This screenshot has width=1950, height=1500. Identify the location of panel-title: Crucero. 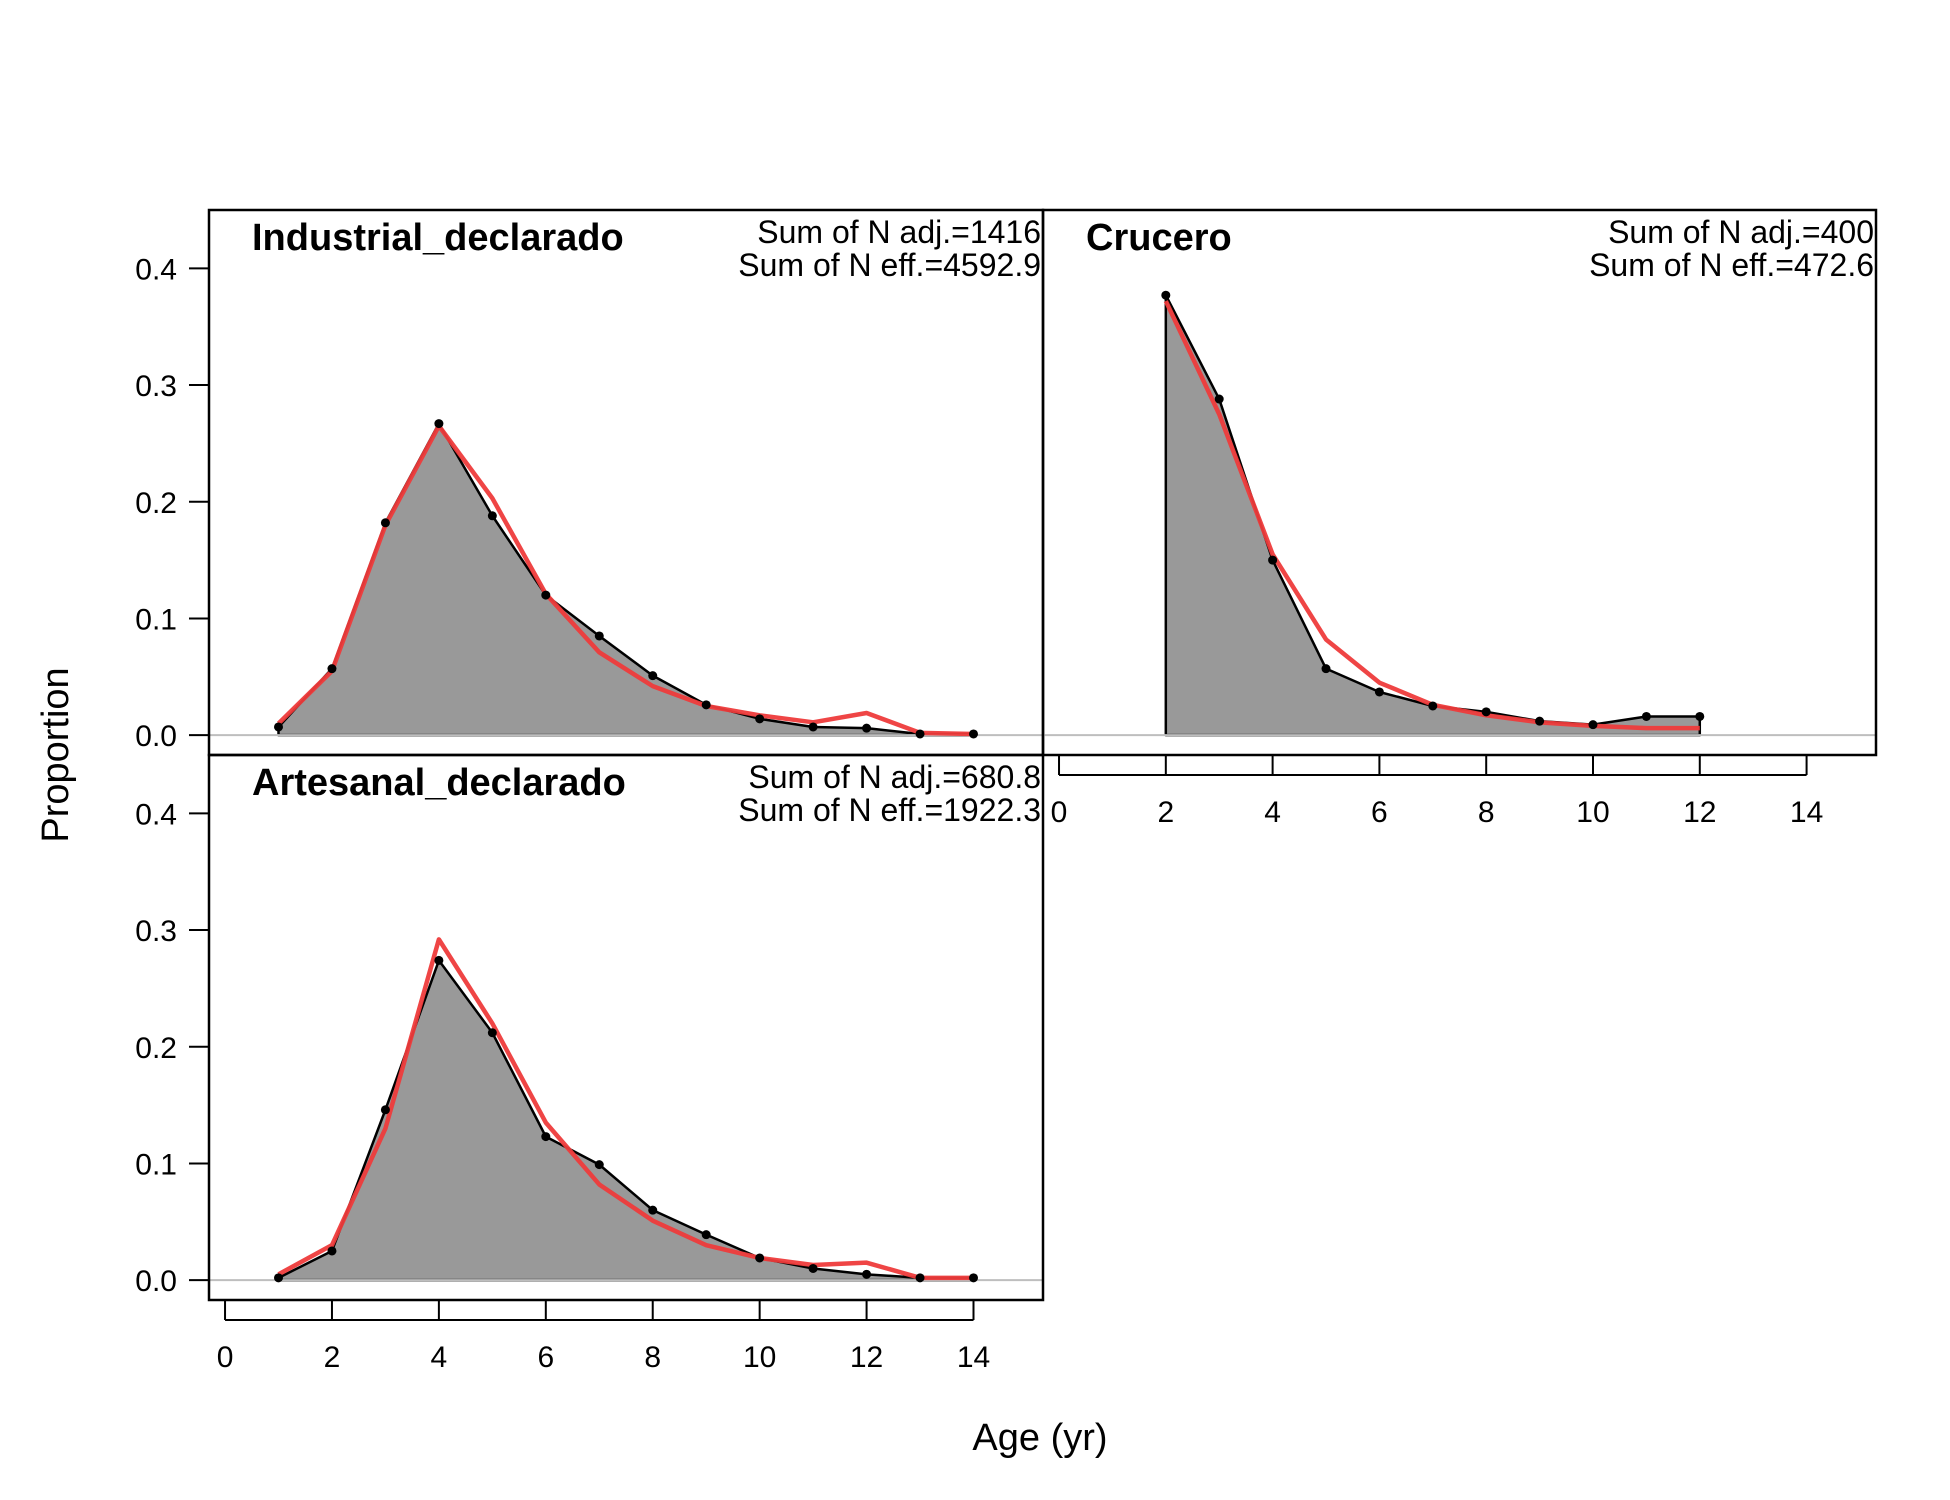
(1159, 238).